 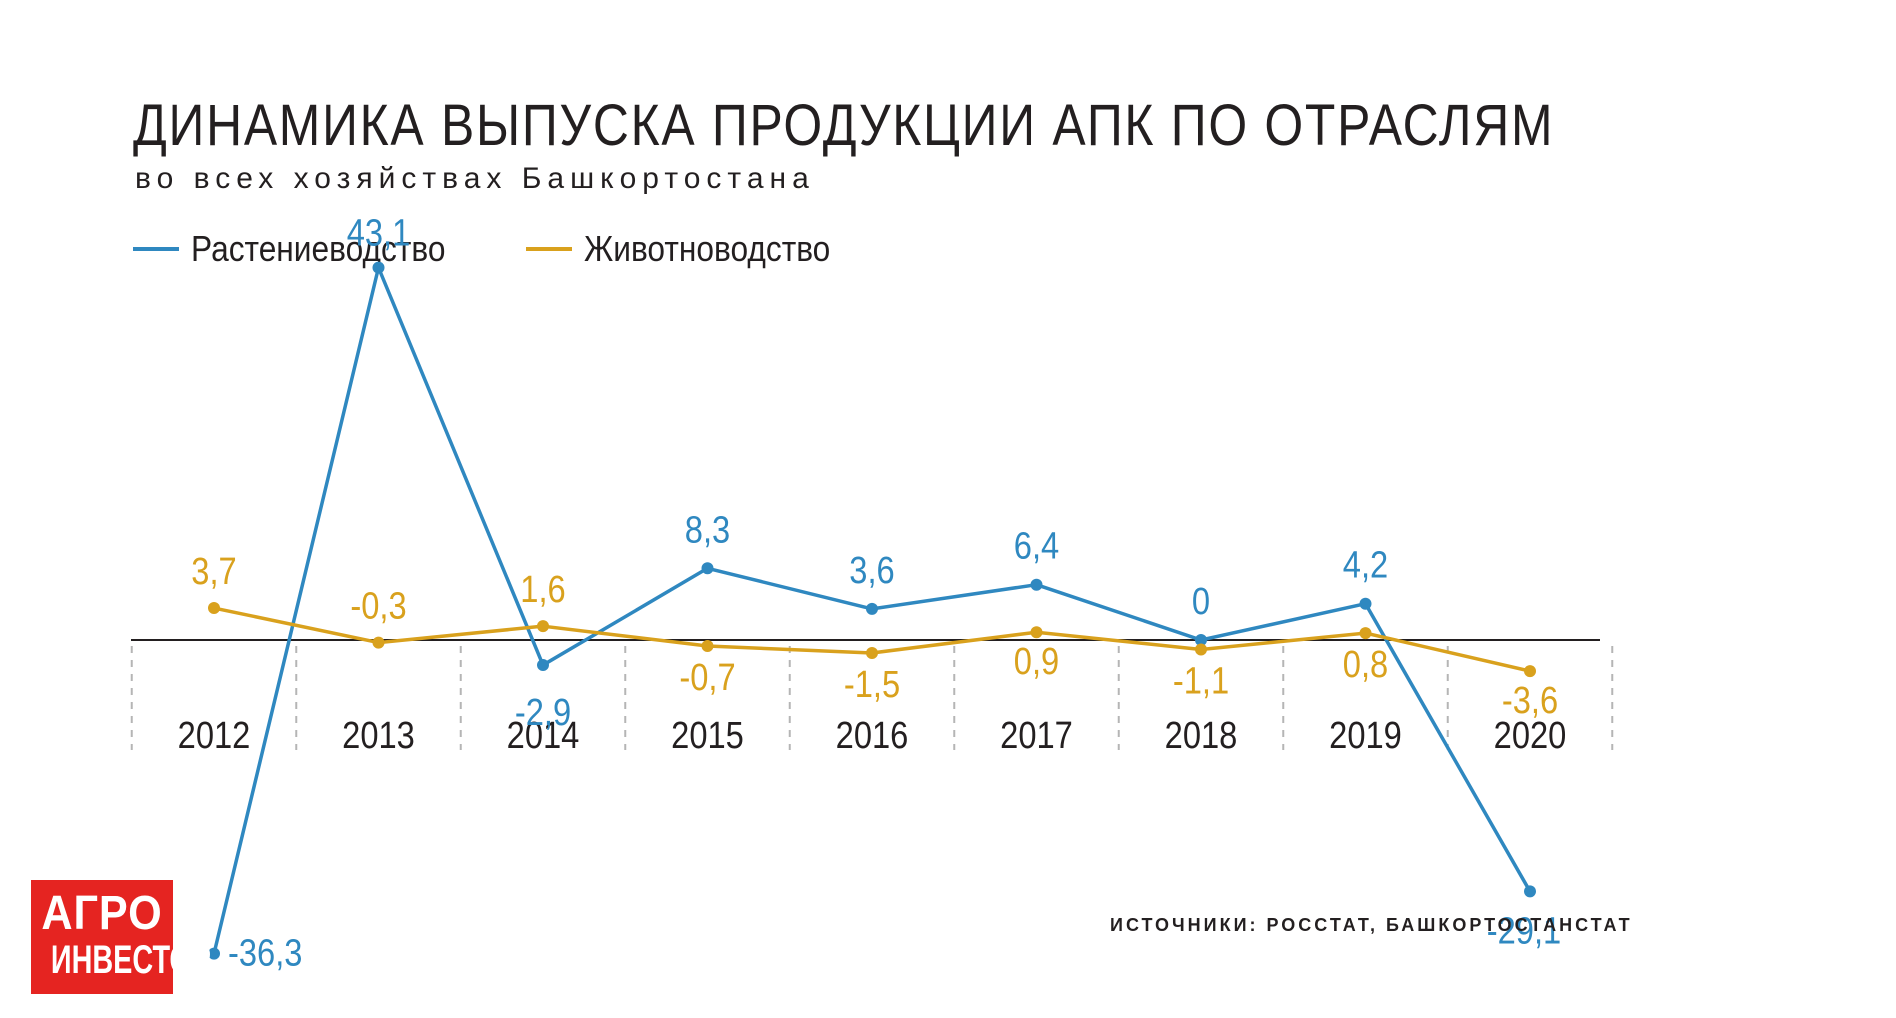 I want to click on data-label-crops: 0, so click(x=1201, y=601).